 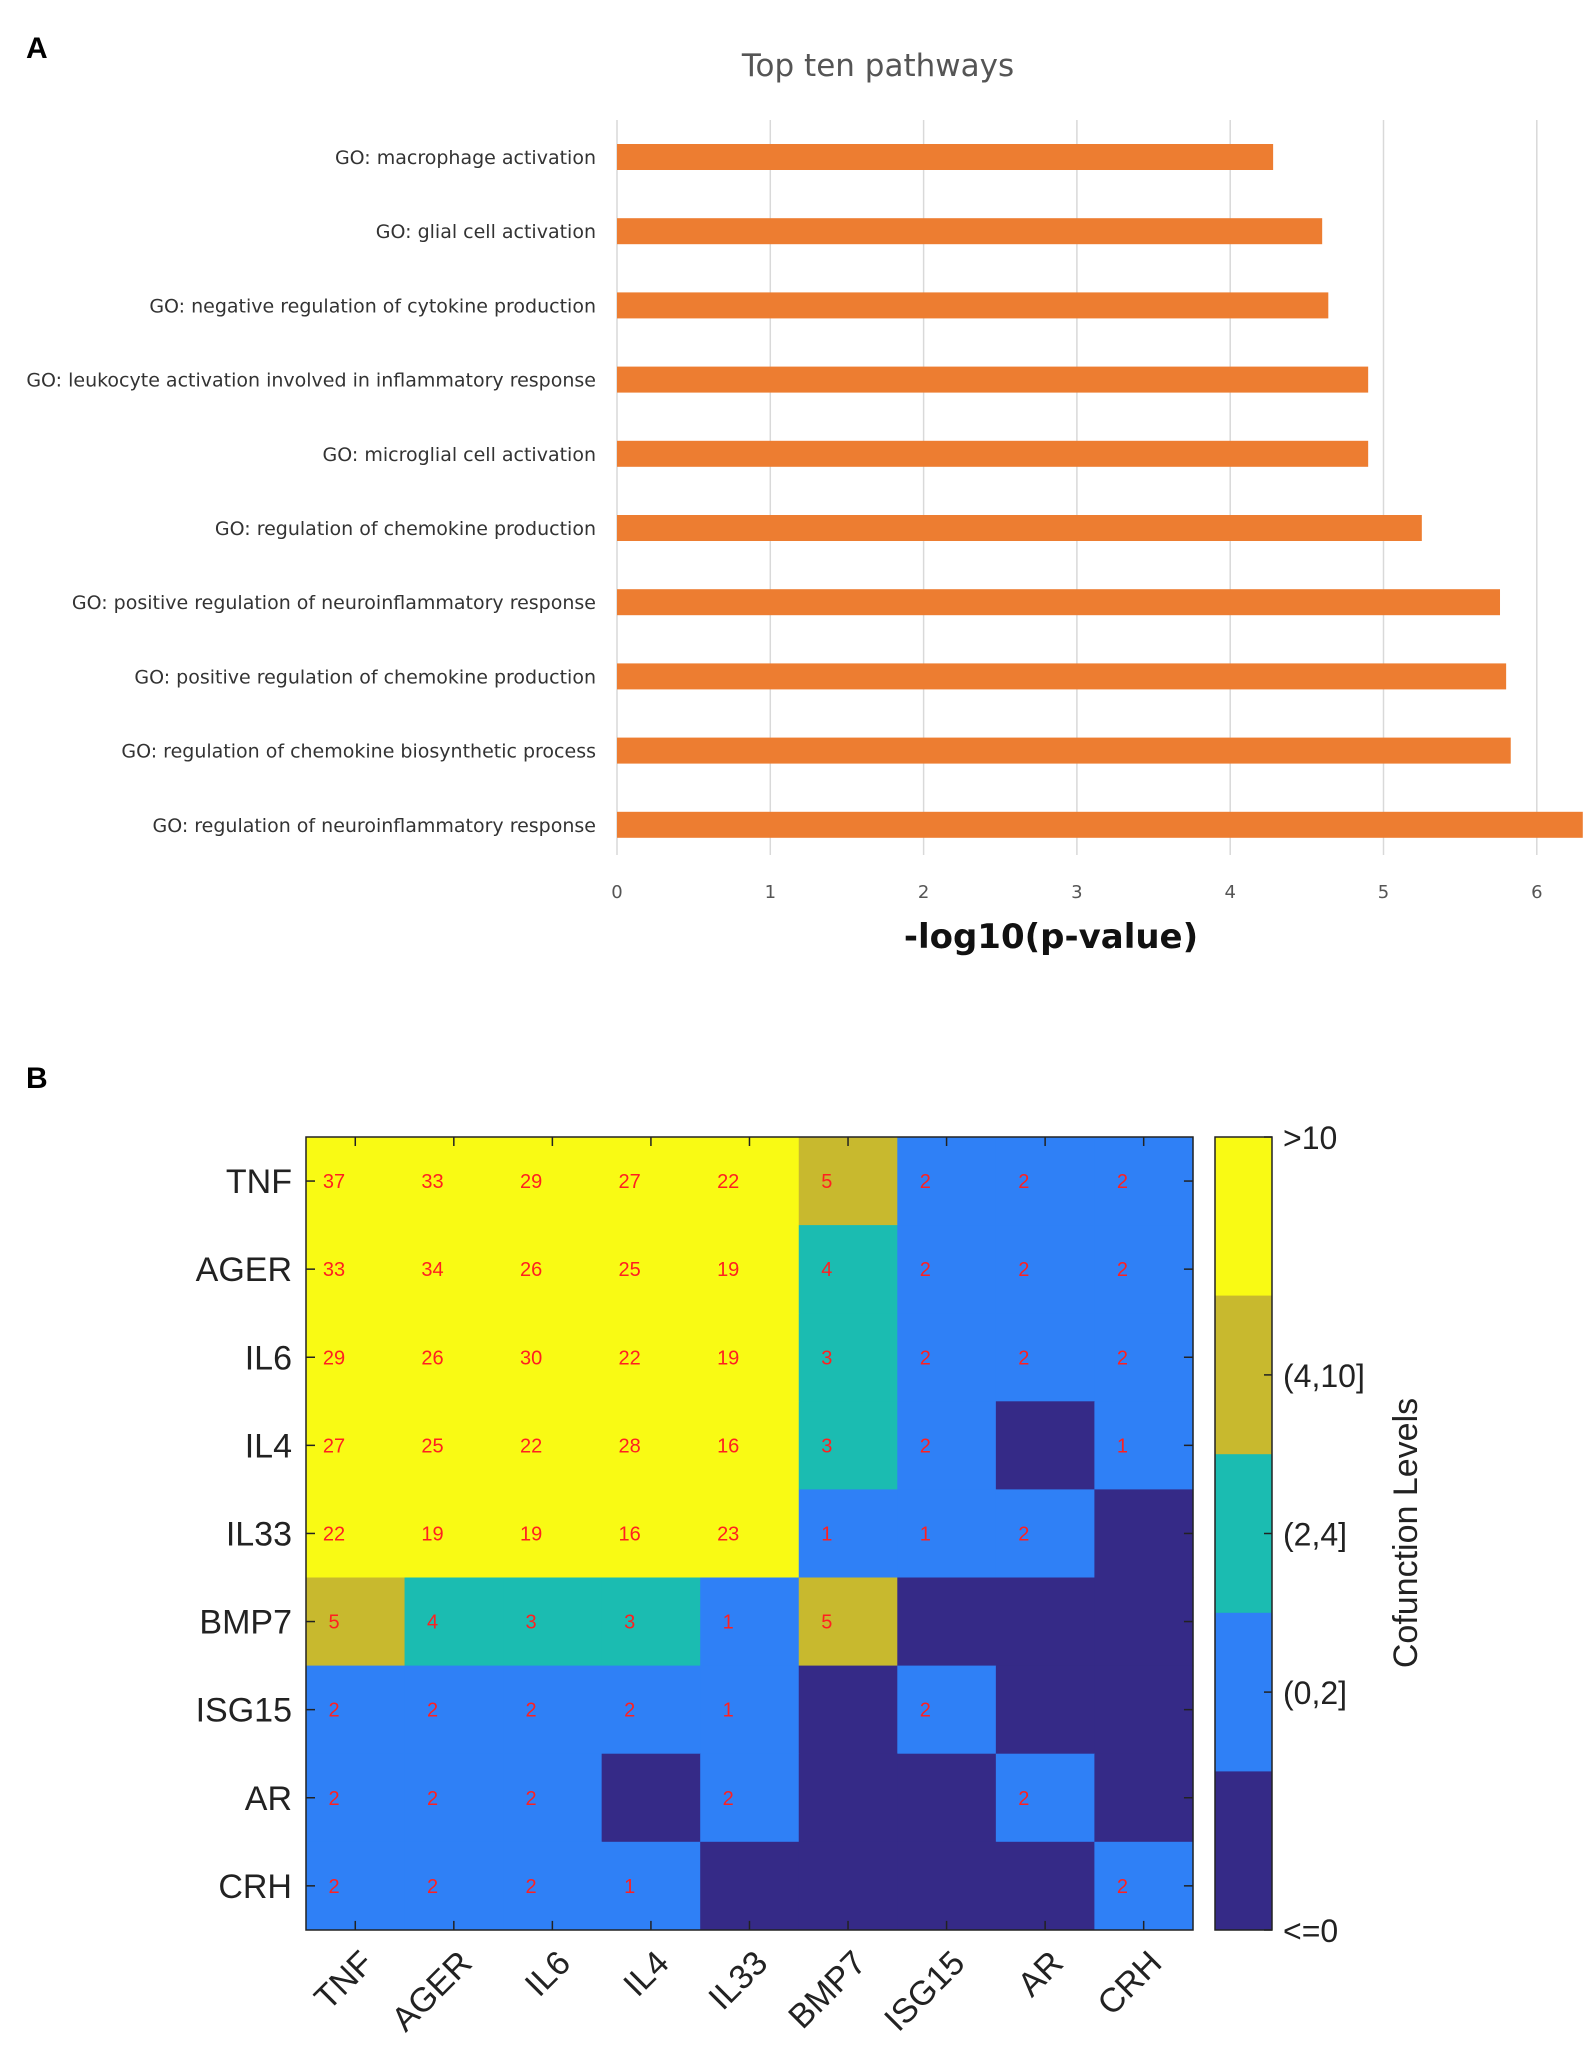 I want to click on heatmap-column-label: AR, so click(x=1041, y=1974).